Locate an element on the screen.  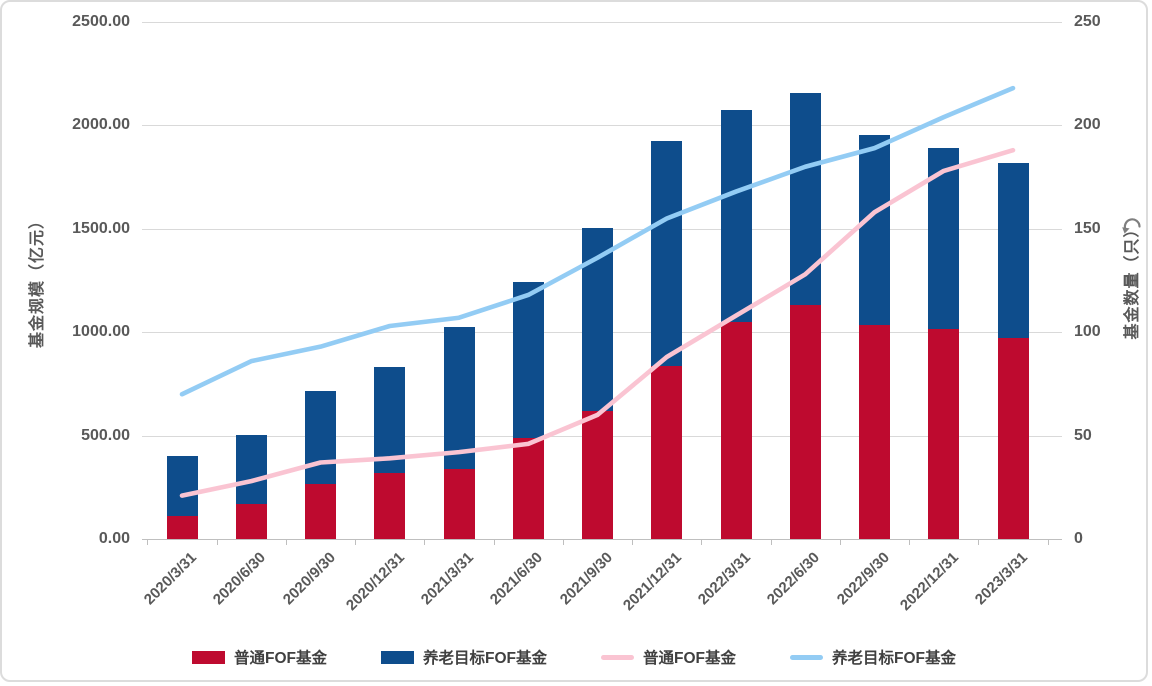
y-tick-label-right: 200 is located at coordinates (1087, 125).